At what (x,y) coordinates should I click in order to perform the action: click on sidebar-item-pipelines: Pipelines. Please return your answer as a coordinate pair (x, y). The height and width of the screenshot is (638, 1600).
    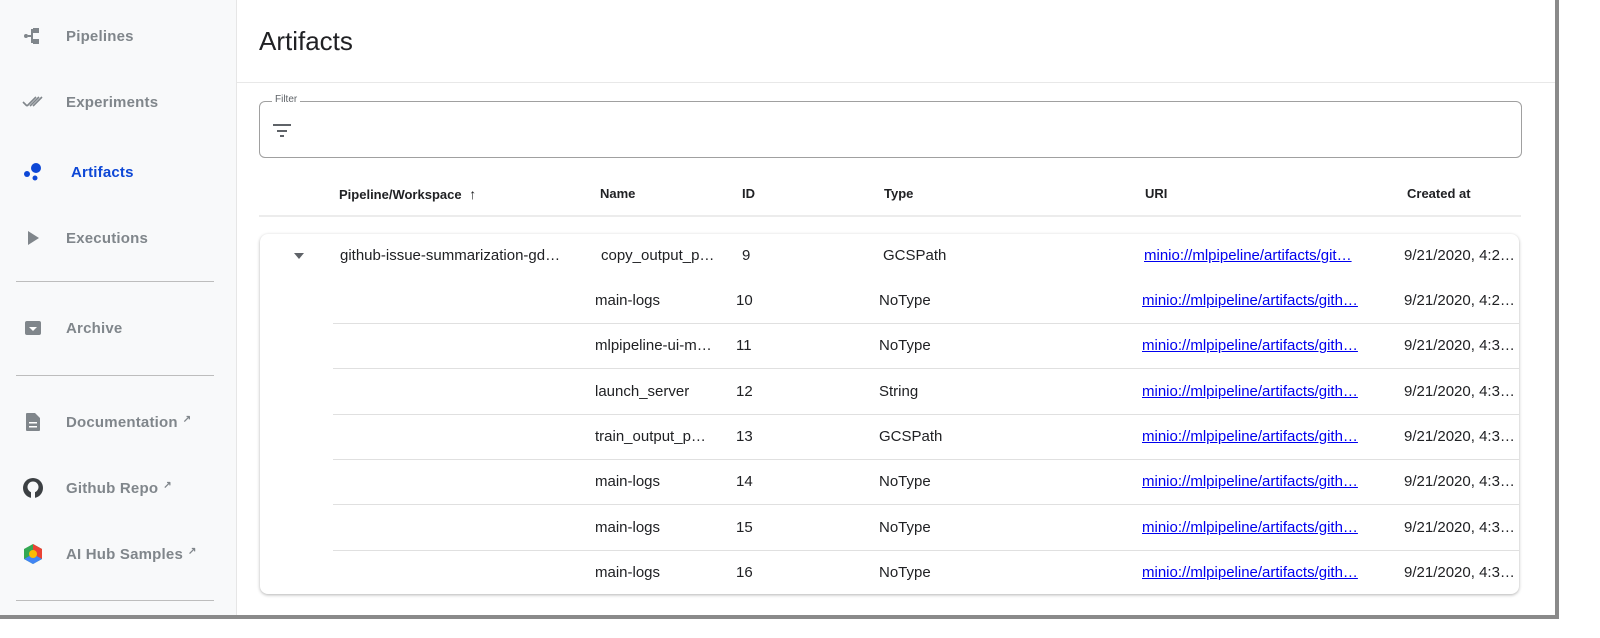
    Looking at the image, I should click on (118, 36).